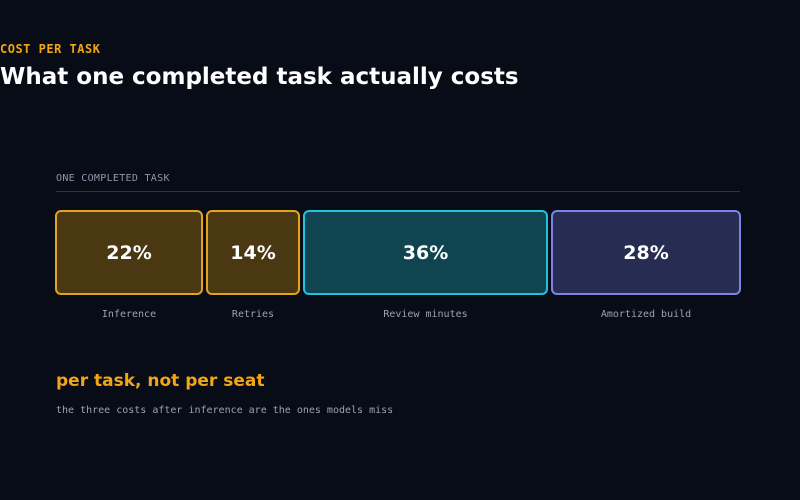 The height and width of the screenshot is (500, 800). I want to click on segment-amortized-build: 28%, so click(646, 252).